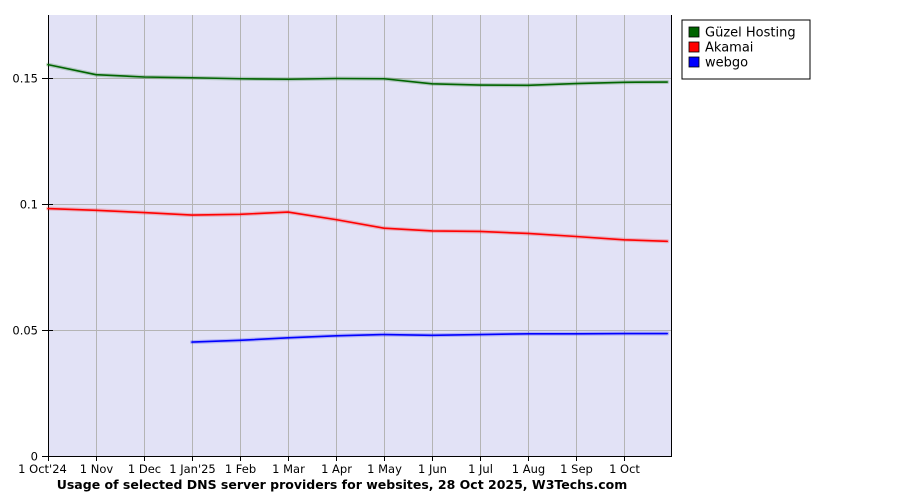 The width and height of the screenshot is (900, 500). Describe the element at coordinates (480, 469) in the screenshot. I see `x-tick-label: 1 Jul` at that location.